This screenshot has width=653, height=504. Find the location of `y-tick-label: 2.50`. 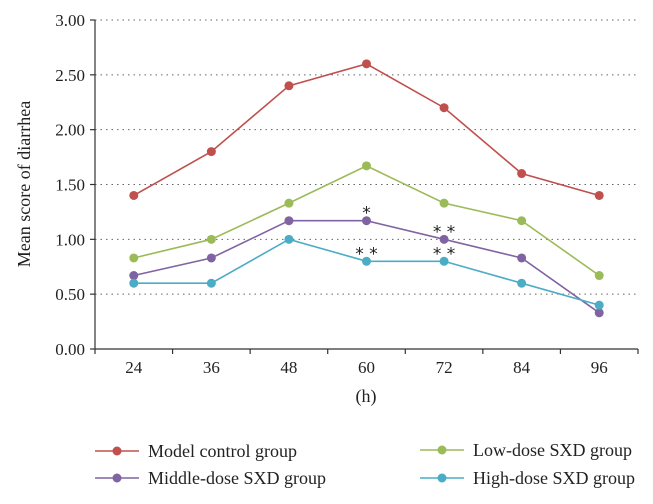

y-tick-label: 2.50 is located at coordinates (70, 75).